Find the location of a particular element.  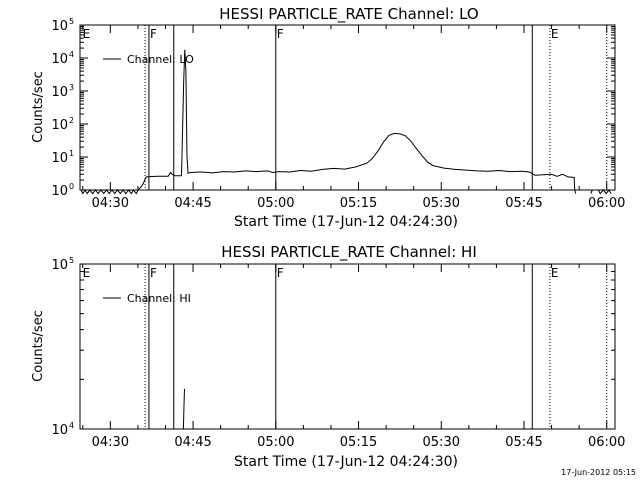

hi-chart-title: HESSI PARTICLE_RATE Channel: HI is located at coordinates (349, 252).